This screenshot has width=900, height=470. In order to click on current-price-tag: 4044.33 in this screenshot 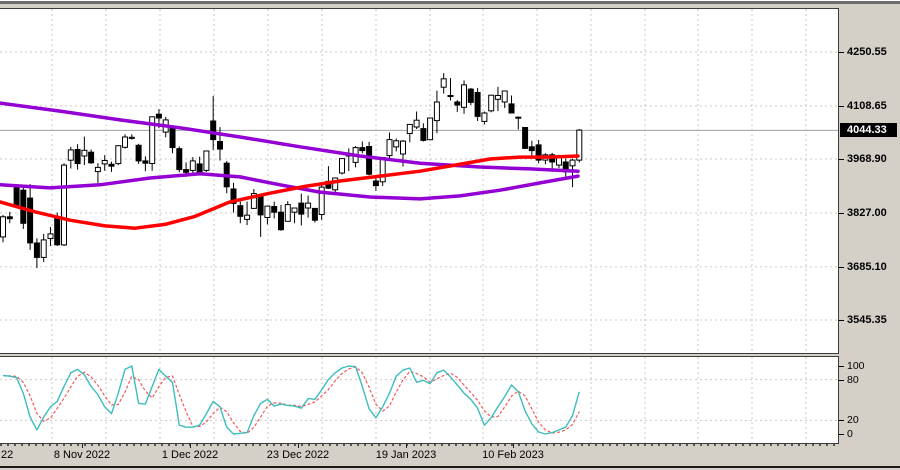, I will do `click(868, 130)`.